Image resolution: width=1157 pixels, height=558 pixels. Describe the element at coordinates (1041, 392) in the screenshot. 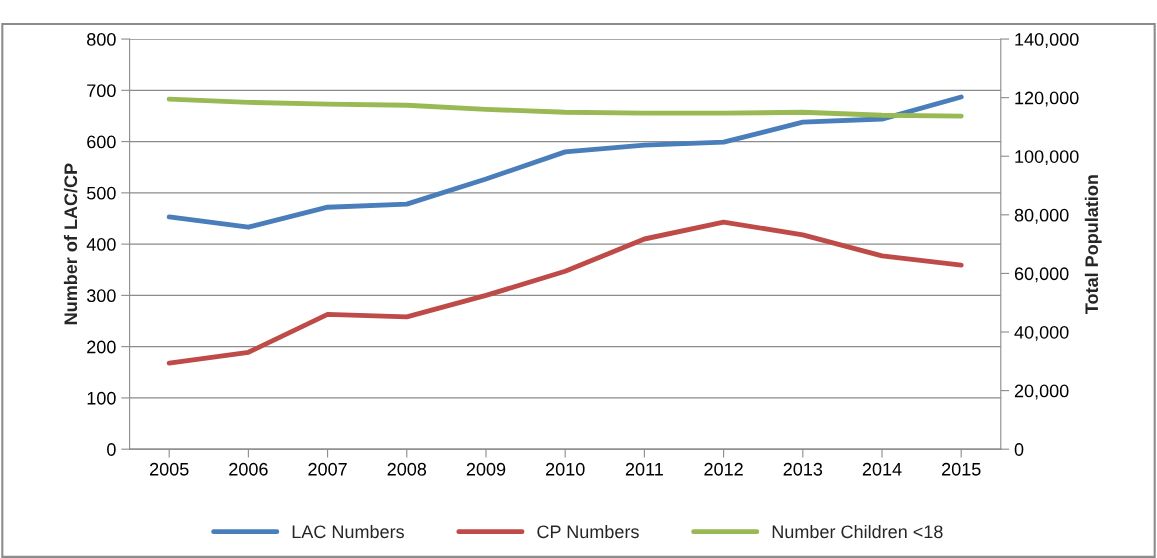

I see `y2-tick-label: 20,000` at that location.